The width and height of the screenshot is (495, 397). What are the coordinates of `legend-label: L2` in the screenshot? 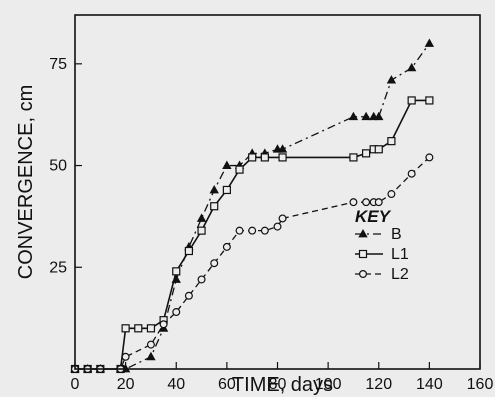 It's located at (400, 274).